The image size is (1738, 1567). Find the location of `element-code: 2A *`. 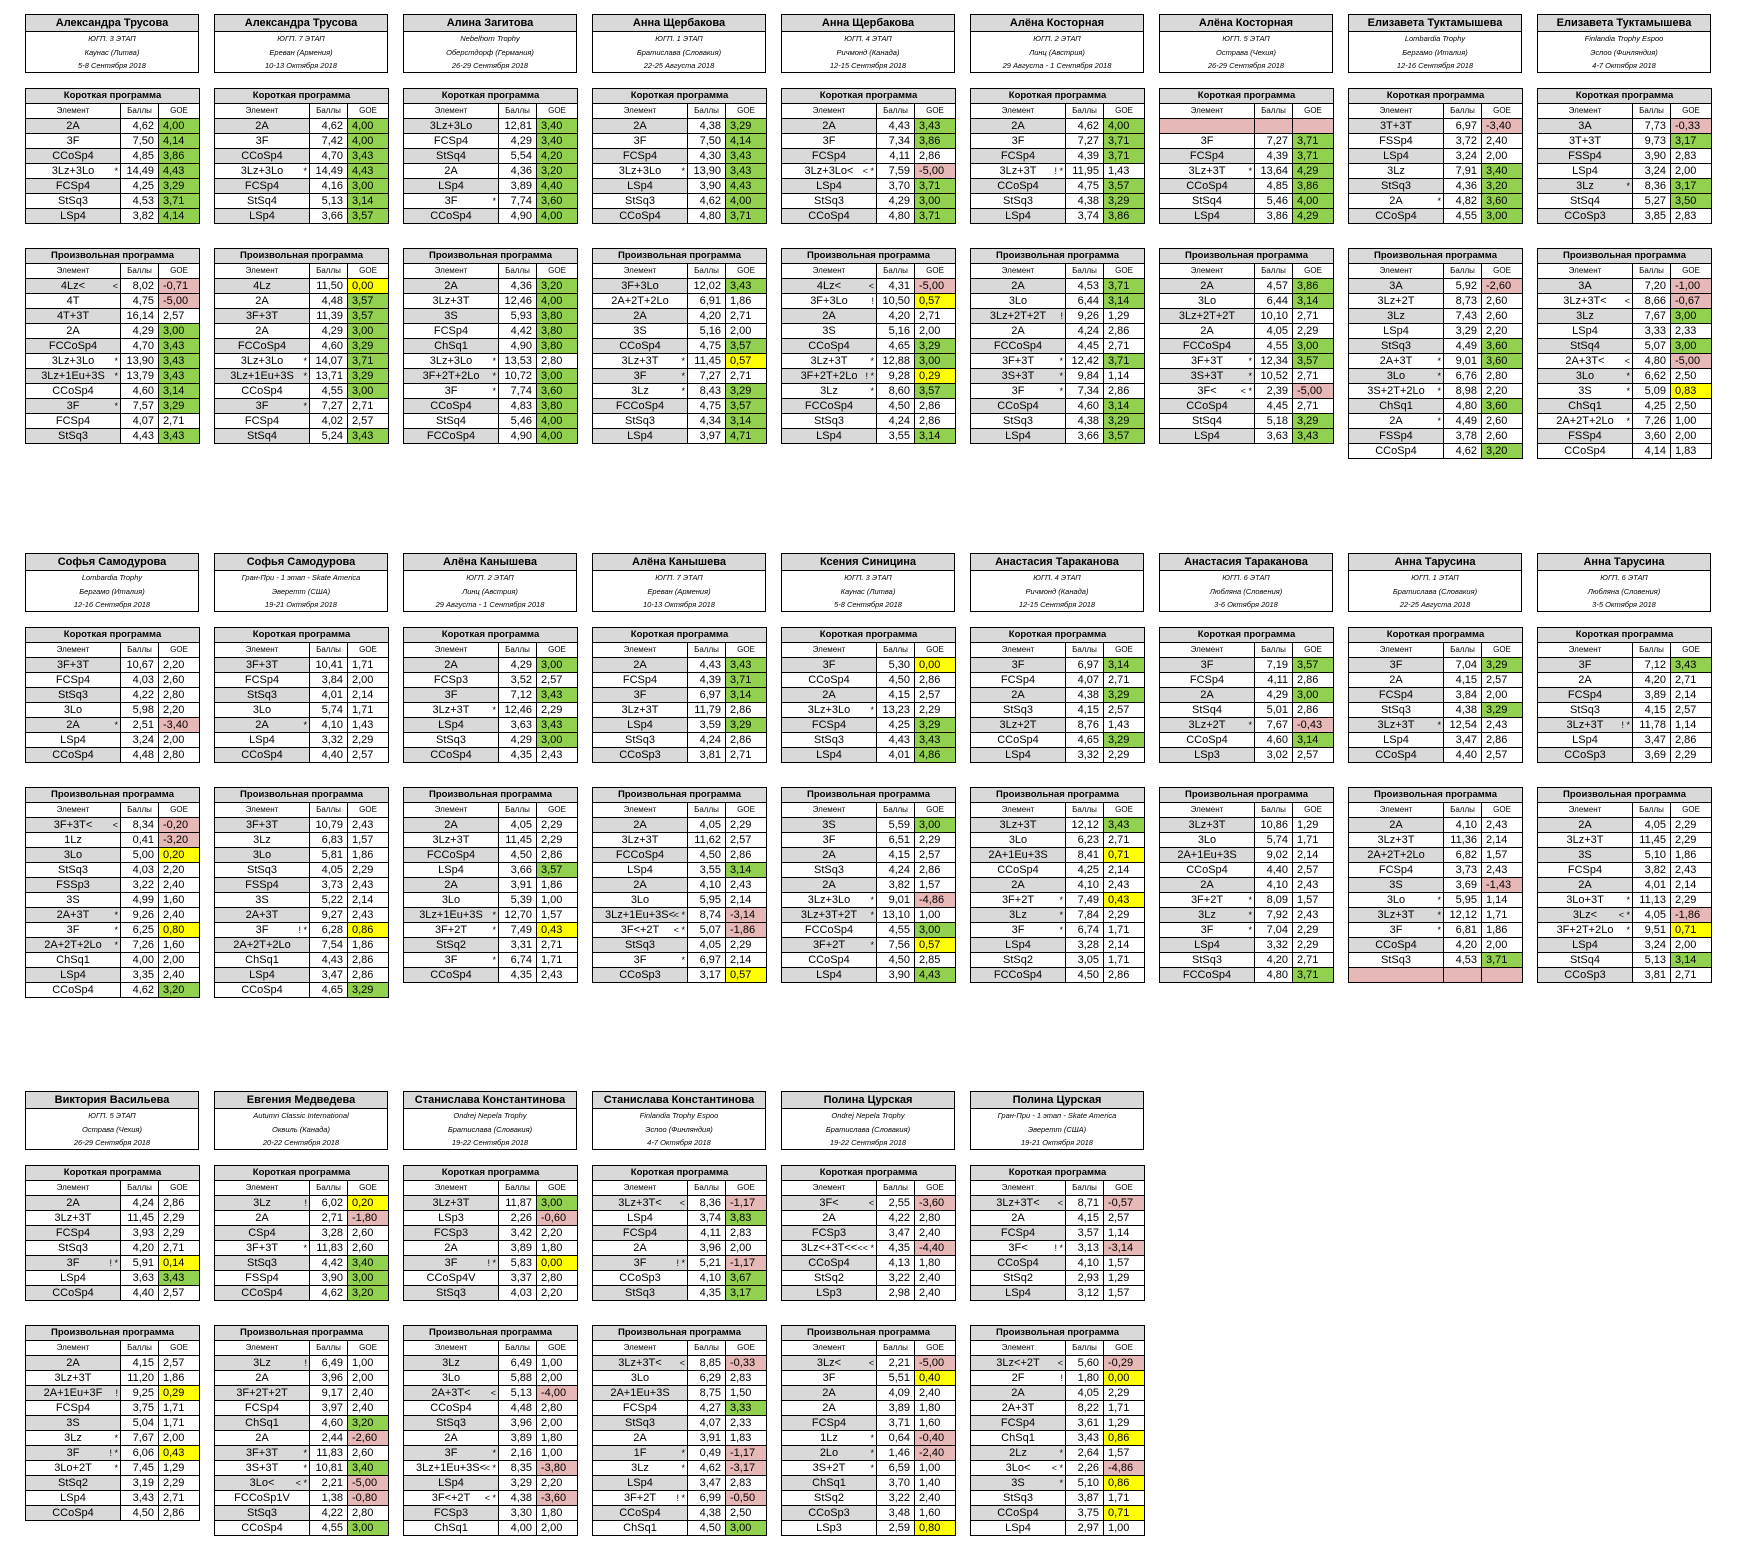

element-code: 2A * is located at coordinates (73, 725).